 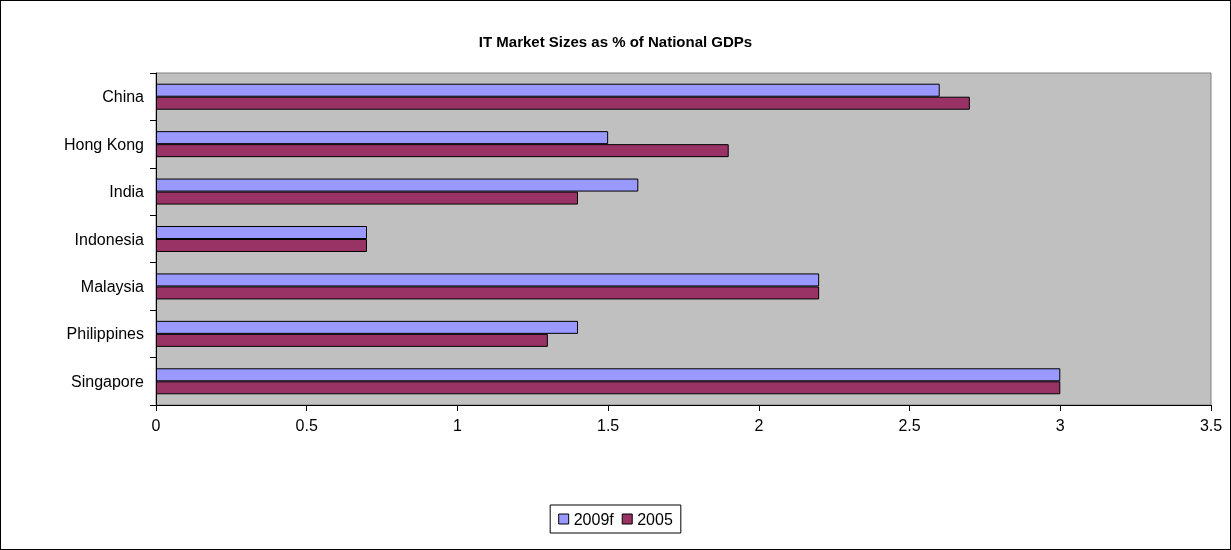 I want to click on x-tick-label: 3, so click(x=1060, y=425).